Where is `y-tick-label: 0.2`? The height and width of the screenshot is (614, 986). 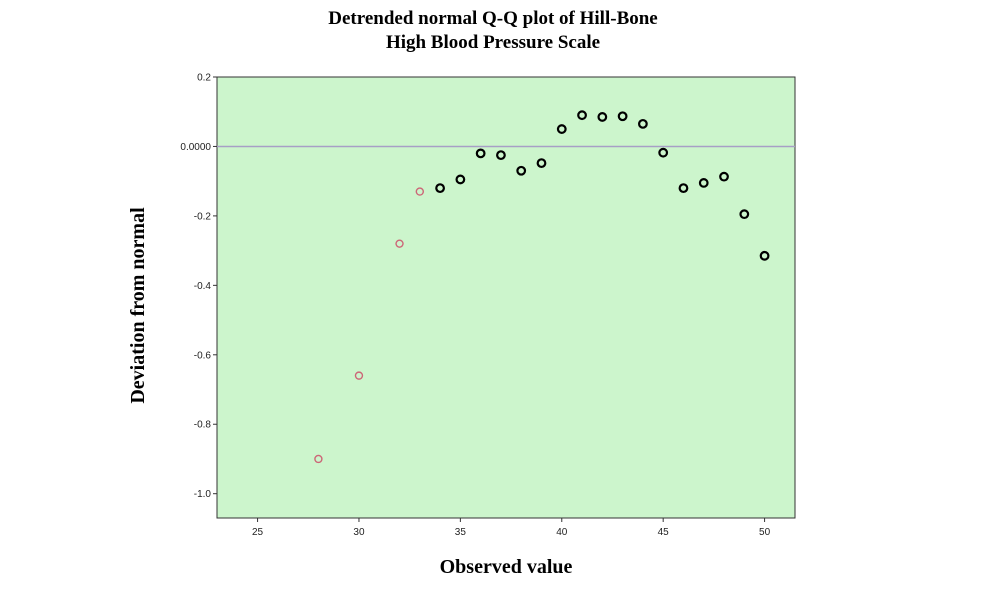 y-tick-label: 0.2 is located at coordinates (204, 78).